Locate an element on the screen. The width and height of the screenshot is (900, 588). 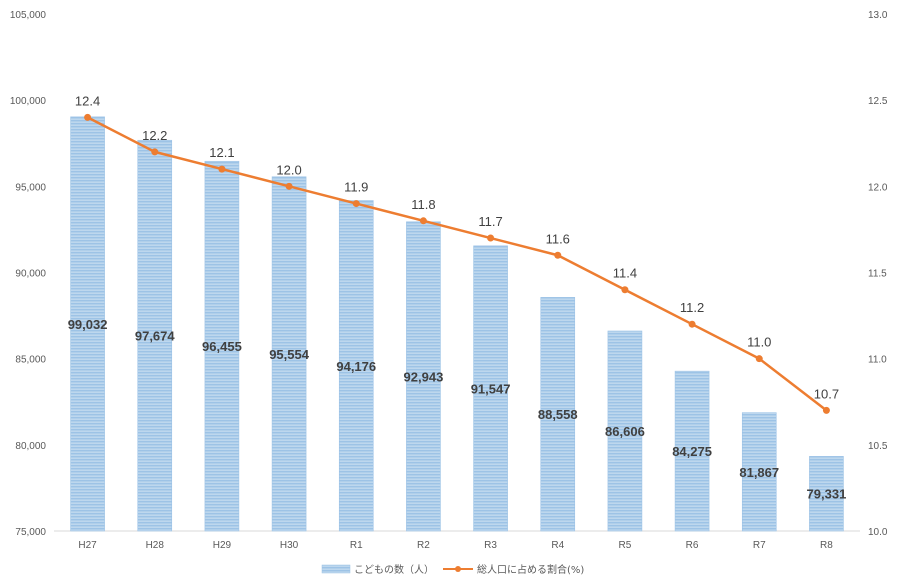
bar-value-label: 92,943 is located at coordinates (424, 376).